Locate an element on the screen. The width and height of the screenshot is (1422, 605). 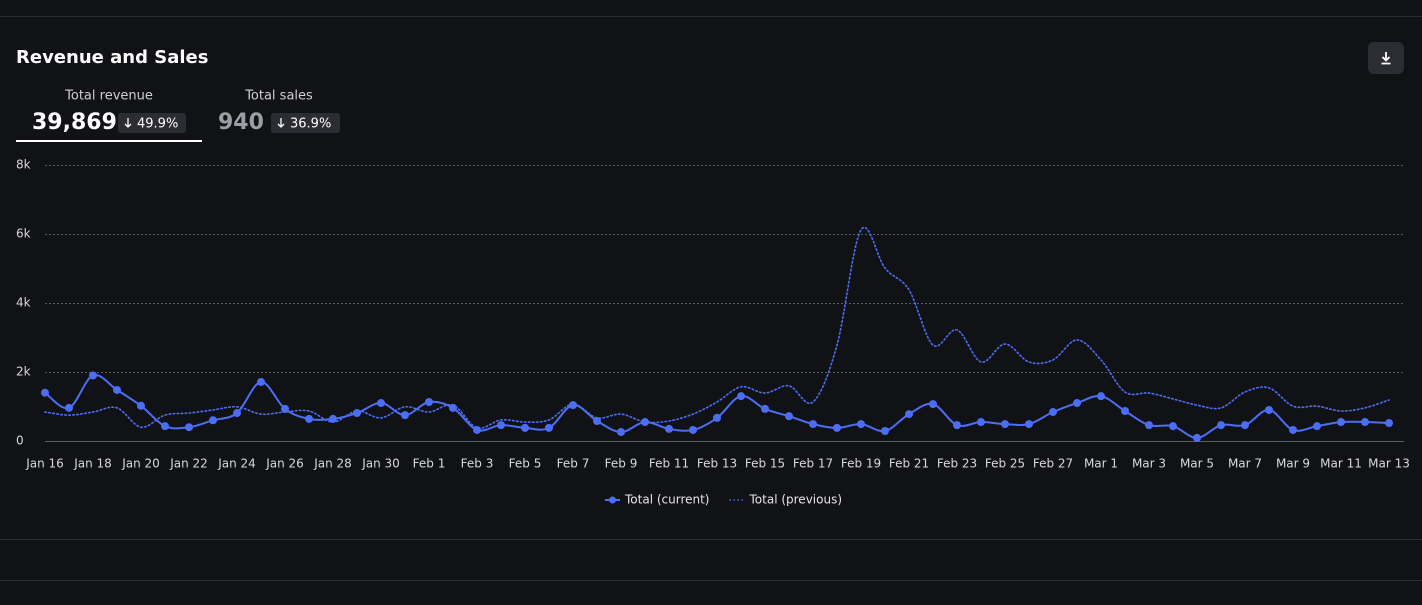
x-tick-label: Mar 7 is located at coordinates (1245, 464).